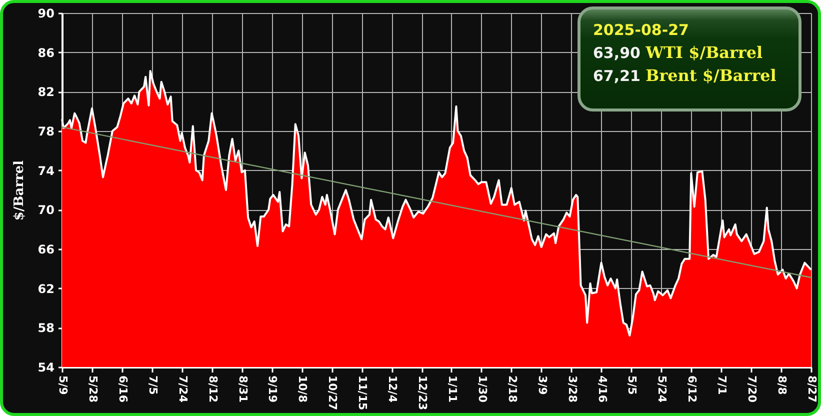  I want to click on x-tick-label: 10/8, so click(303, 389).